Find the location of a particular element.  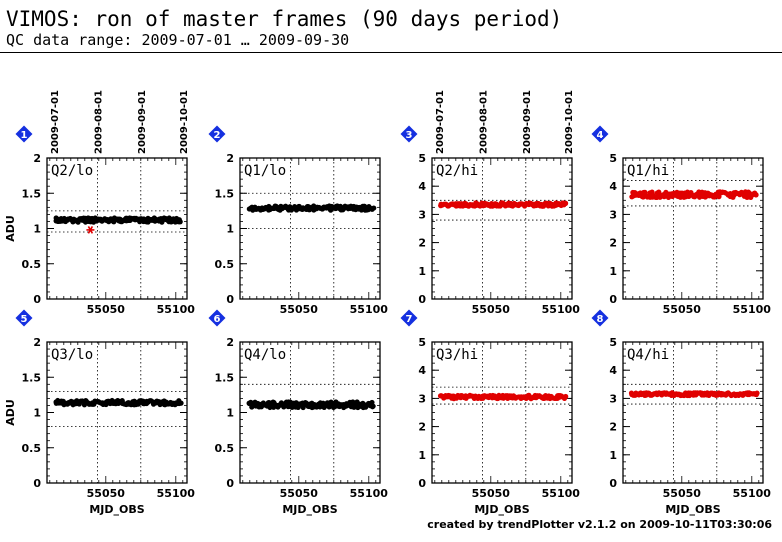

outlier-stroke is located at coordinates (90, 230).